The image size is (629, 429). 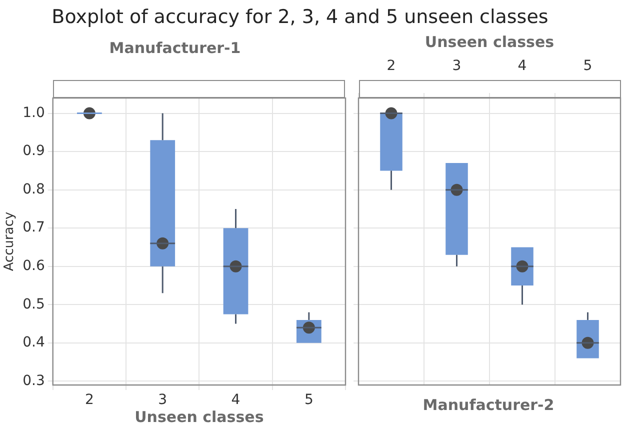 I want to click on chart-title: Boxplot of accuracy for 2, 3, 4 and 5 unseen classes, so click(x=300, y=17).